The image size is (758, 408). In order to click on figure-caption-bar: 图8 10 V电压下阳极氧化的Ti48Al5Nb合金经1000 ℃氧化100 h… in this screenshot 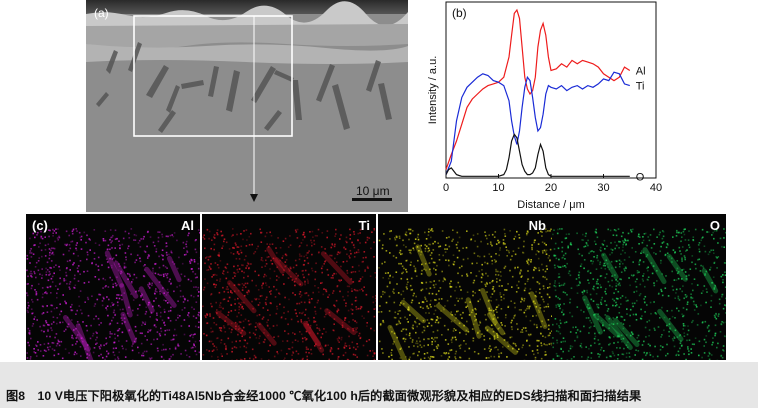, I will do `click(379, 385)`.